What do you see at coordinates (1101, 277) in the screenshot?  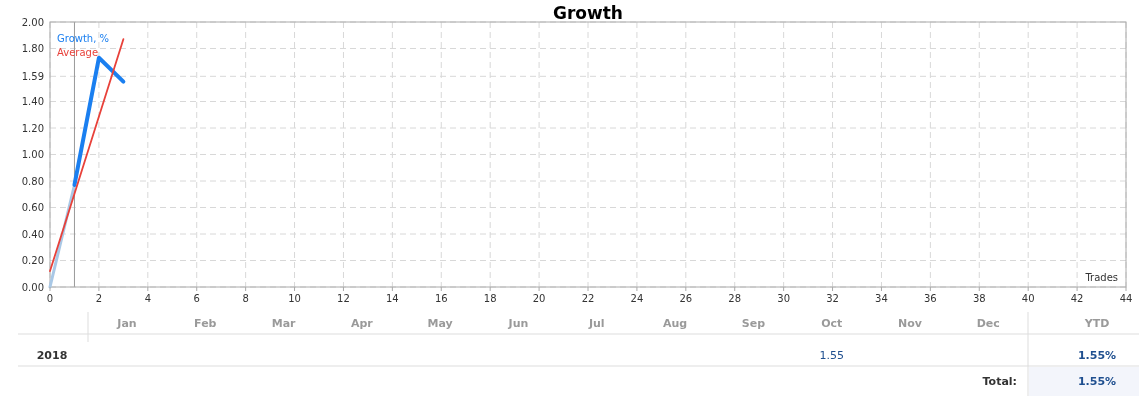 I see `x-axis-title: Trades` at bounding box center [1101, 277].